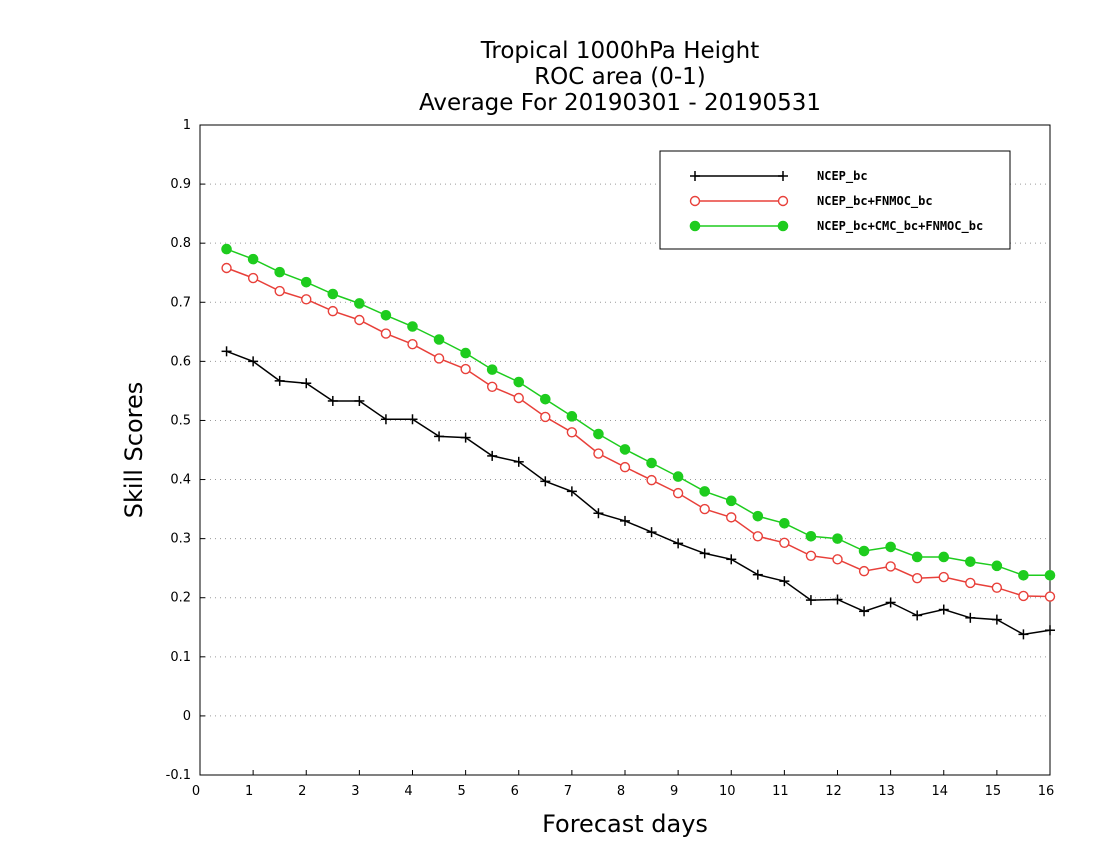 The image size is (1100, 850). I want to click on x-tick-label: 2, so click(302, 791).